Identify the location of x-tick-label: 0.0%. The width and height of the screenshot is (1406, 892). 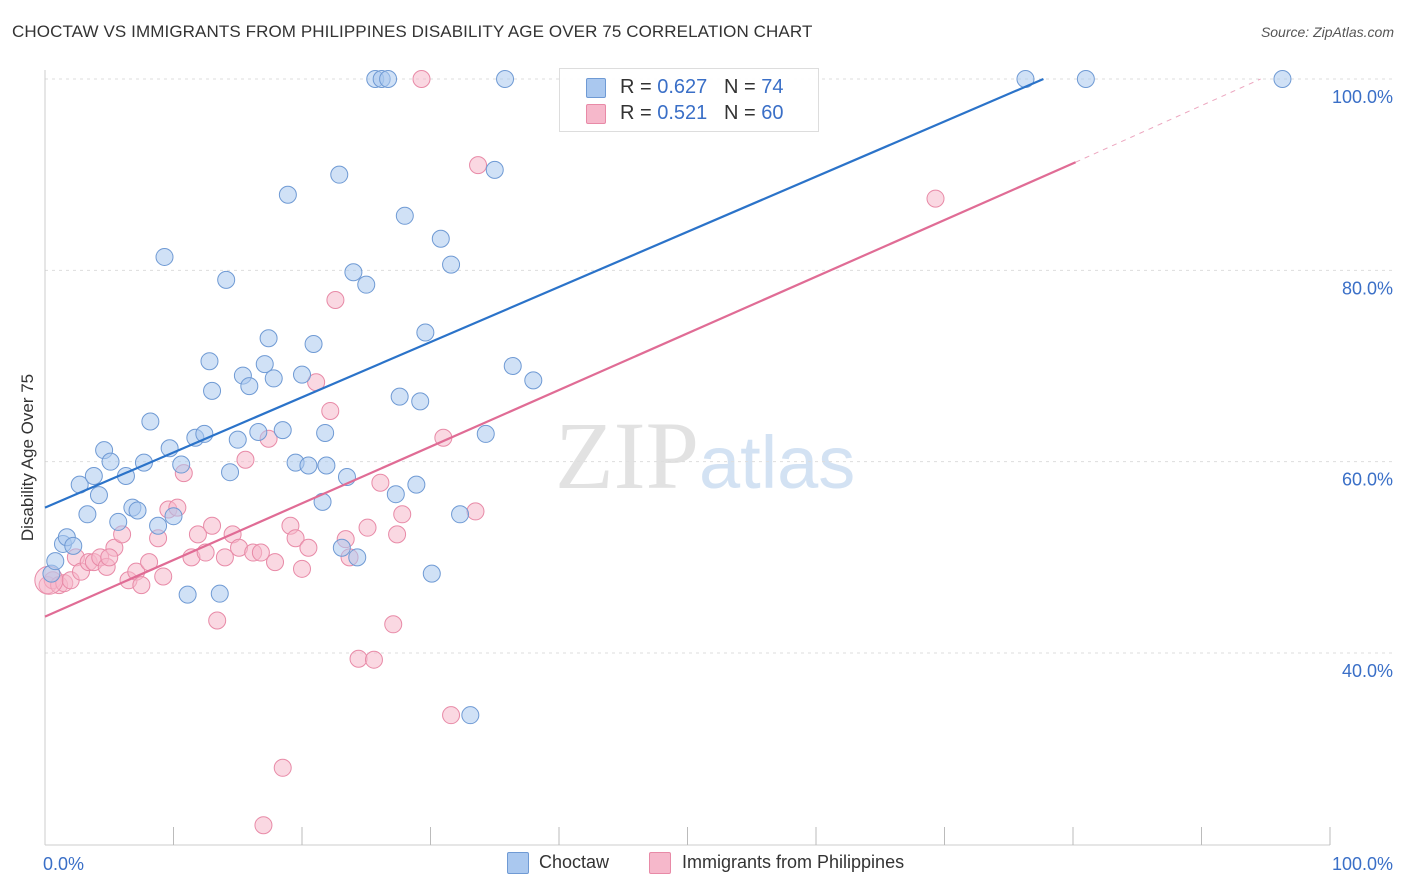
(63, 864).